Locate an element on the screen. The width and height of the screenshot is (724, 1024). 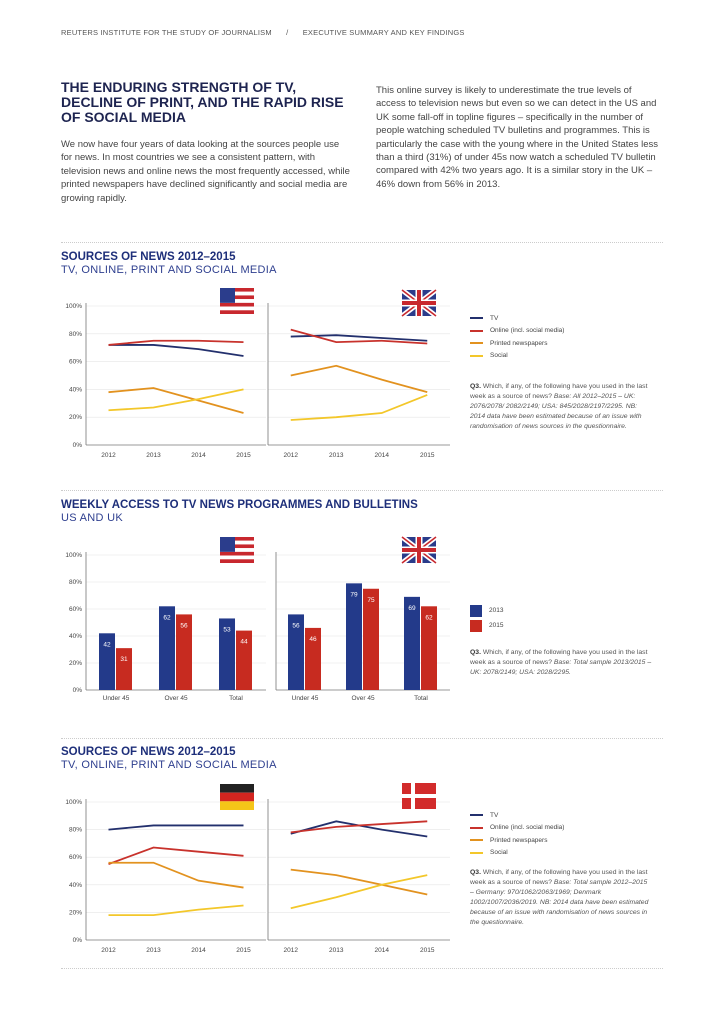
bar-value-label: 56 is located at coordinates (184, 625).